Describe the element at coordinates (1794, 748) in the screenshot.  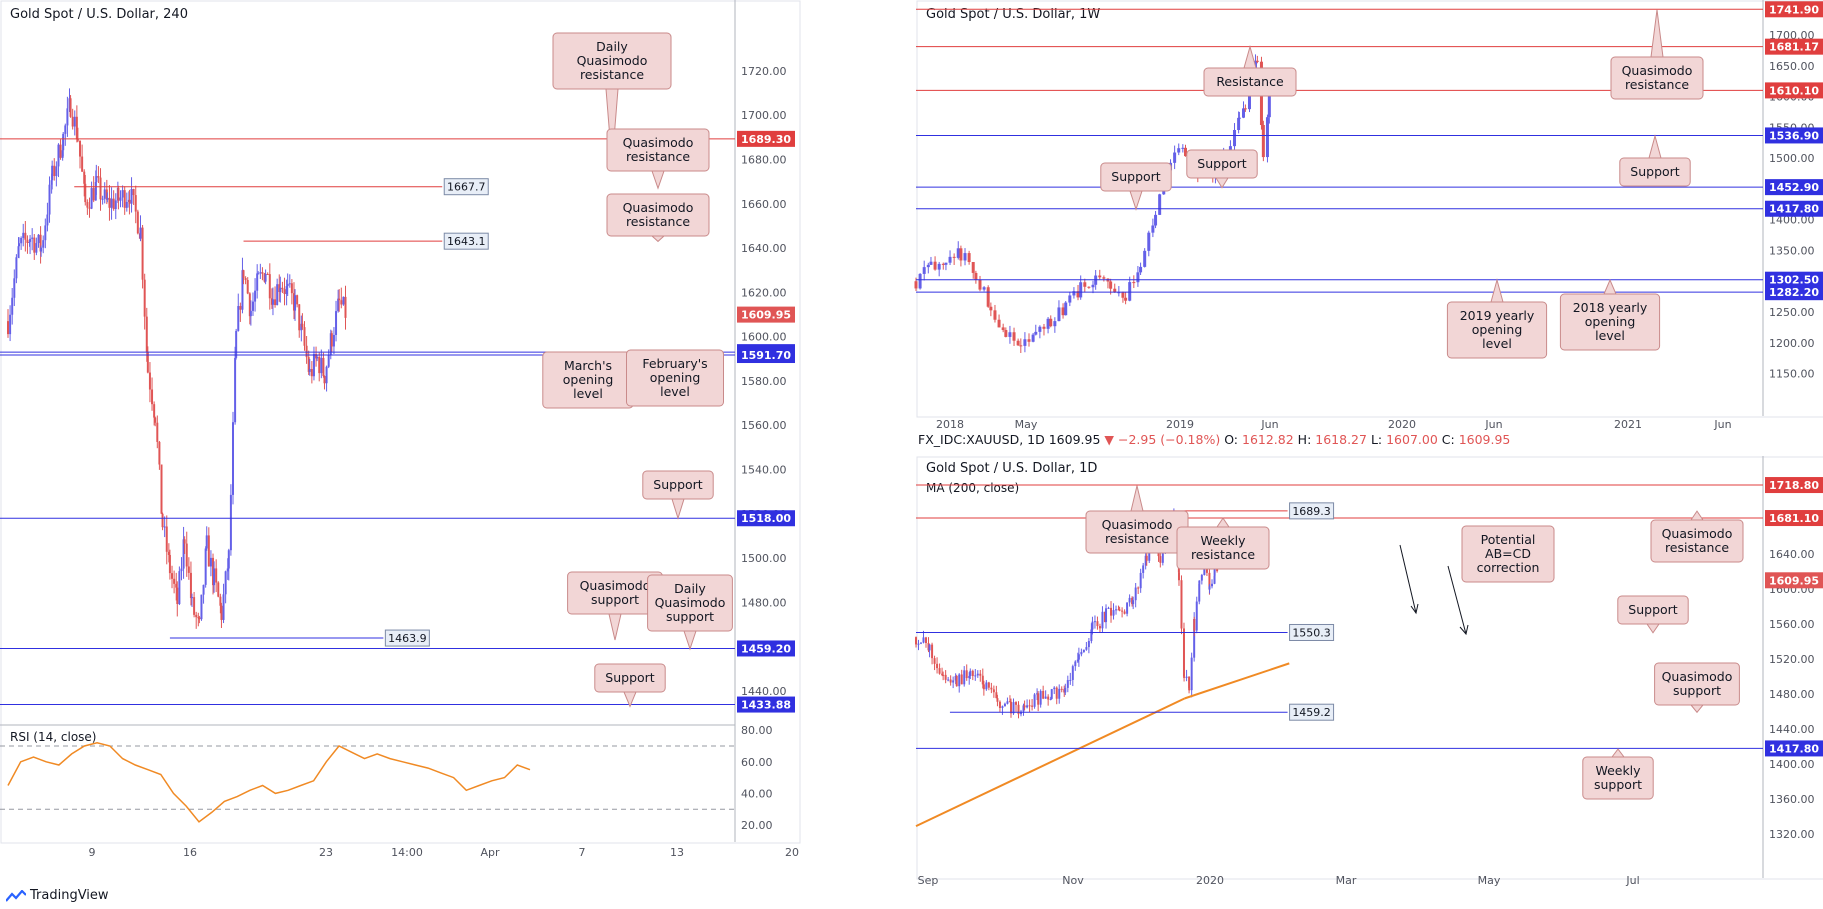
I see `price-tag-label: 1417.80` at that location.